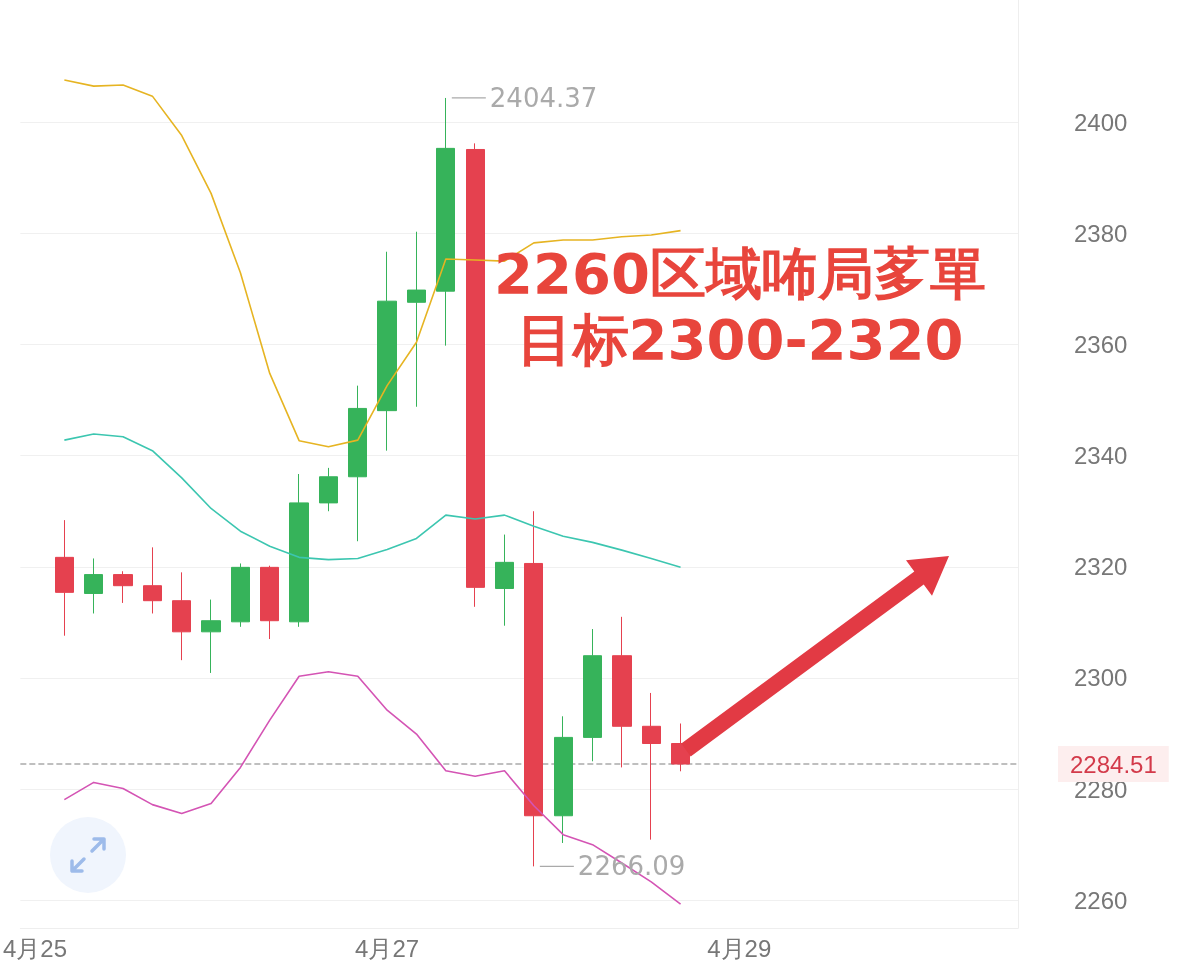 The image size is (1200, 965). I want to click on y-tick-label: 2400, so click(1101, 122).